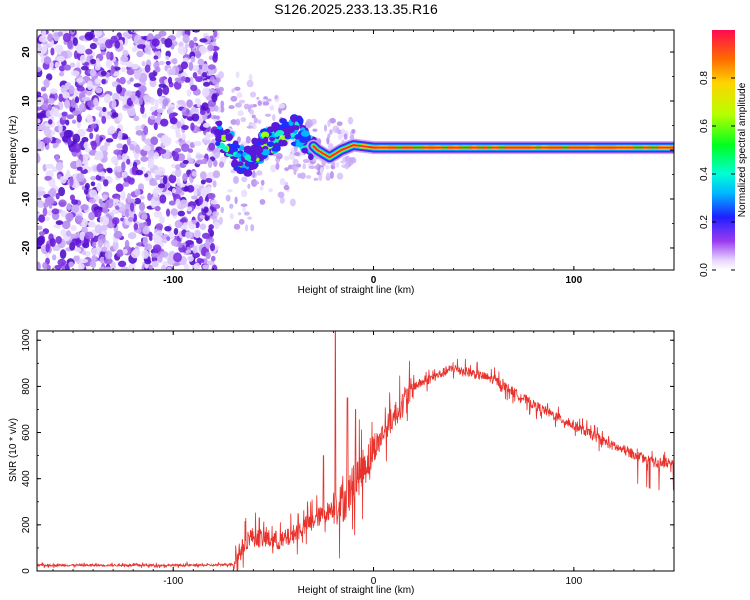 This screenshot has height=600, width=750. Describe the element at coordinates (26, 432) in the screenshot. I see `y-tick-label: 600` at that location.